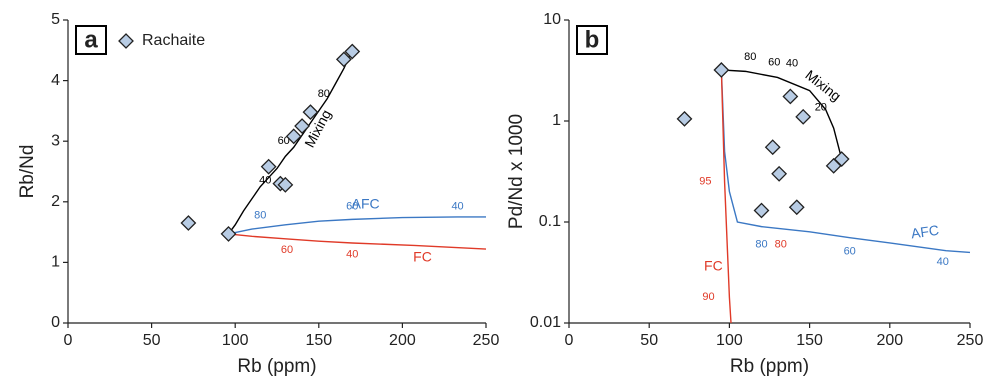 Image resolution: width=1003 pixels, height=379 pixels. Describe the element at coordinates (821, 108) in the screenshot. I see `curve-point-label: 20` at that location.